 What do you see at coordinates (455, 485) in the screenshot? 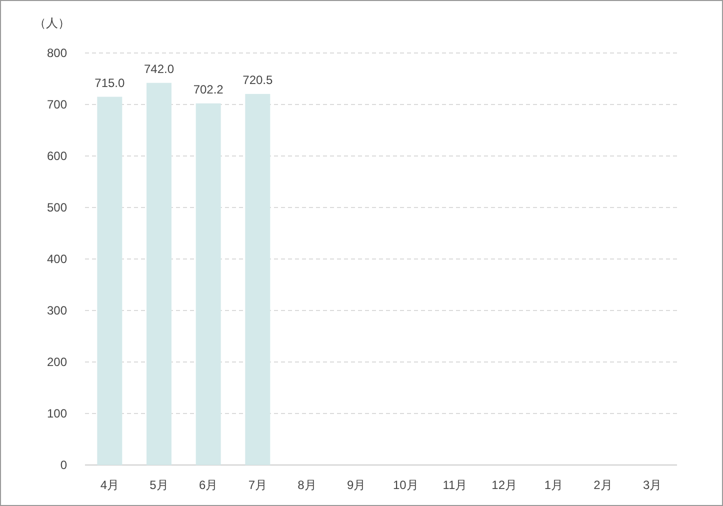
I see `x-tick-label: 11月` at bounding box center [455, 485].